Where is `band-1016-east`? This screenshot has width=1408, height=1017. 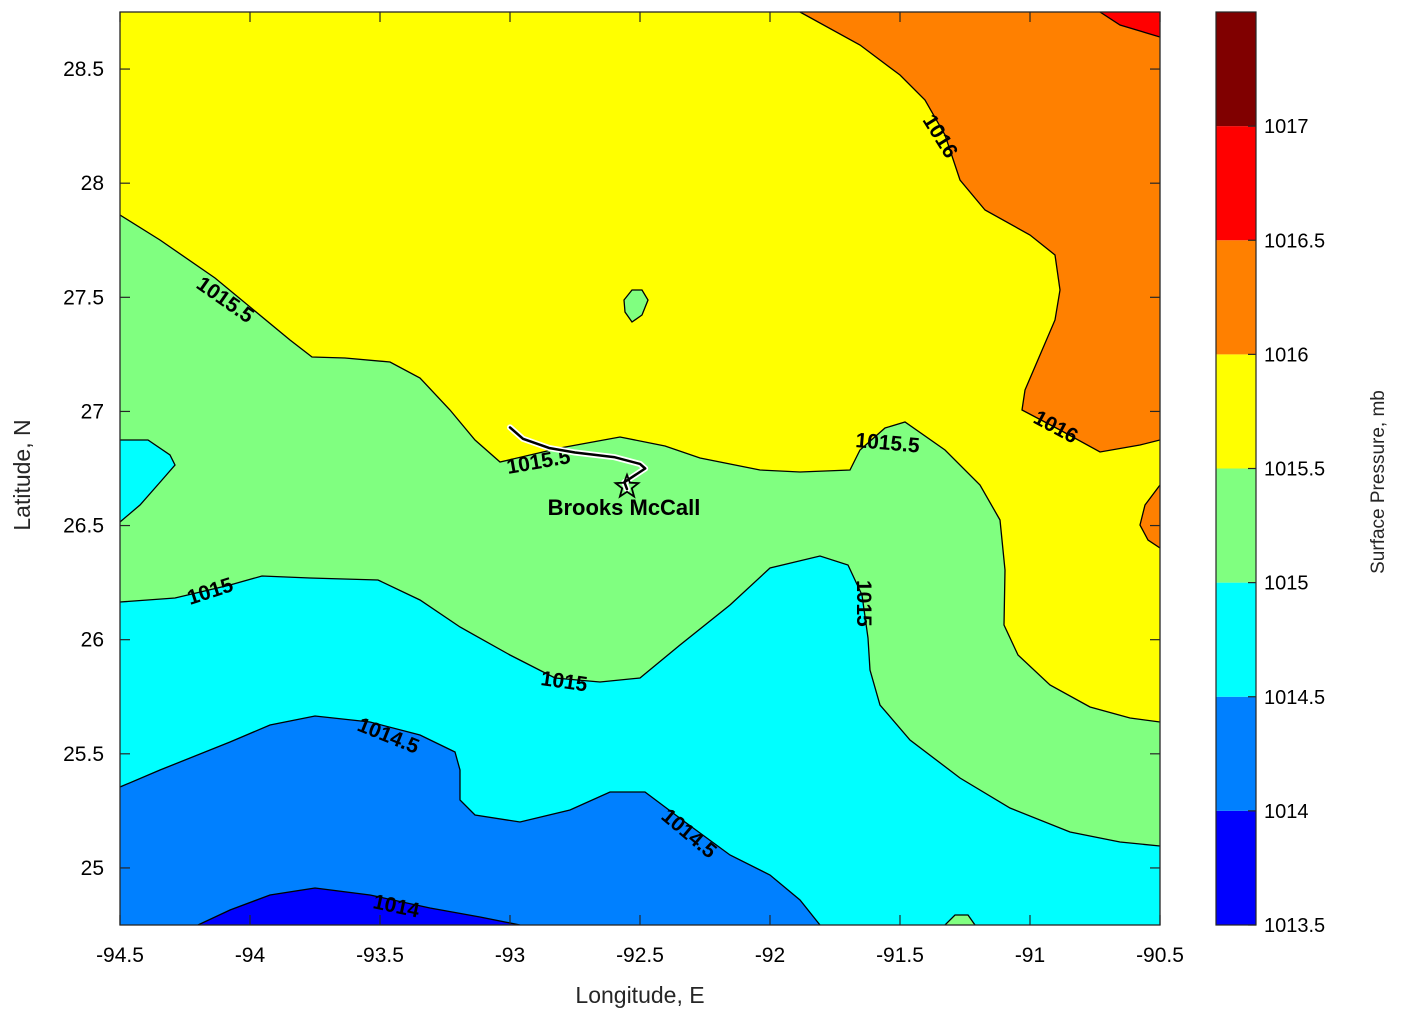
band-1016-east is located at coordinates (1150, 516).